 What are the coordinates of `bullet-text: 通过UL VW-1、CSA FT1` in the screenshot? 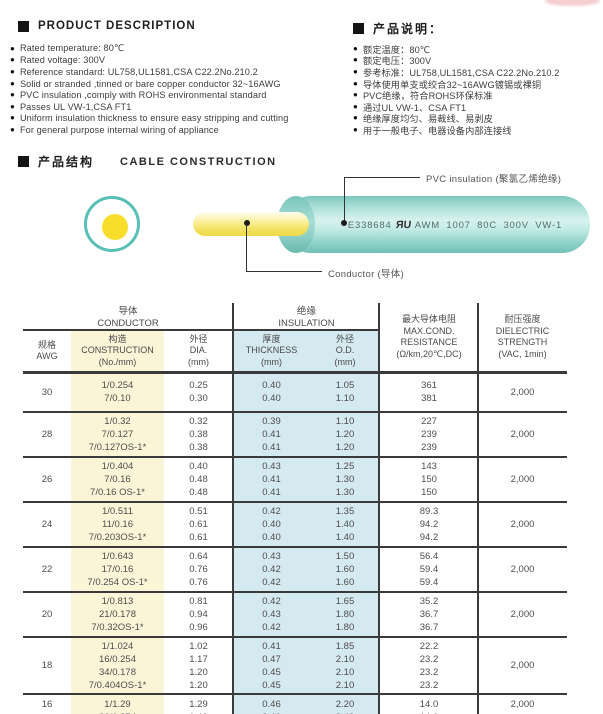 It's located at (414, 107).